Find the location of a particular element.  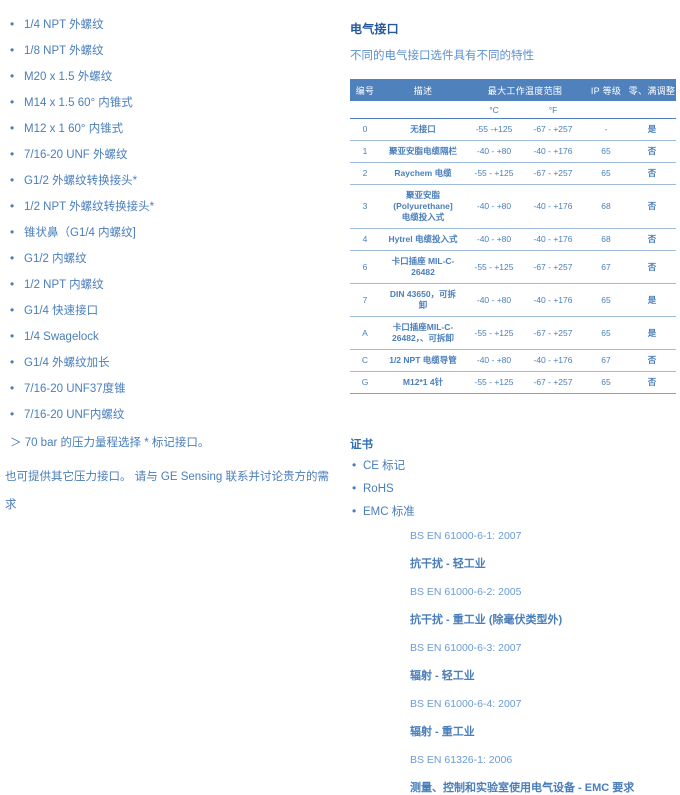

col-header-temp-range: 最大工作温度范围 is located at coordinates (525, 90).